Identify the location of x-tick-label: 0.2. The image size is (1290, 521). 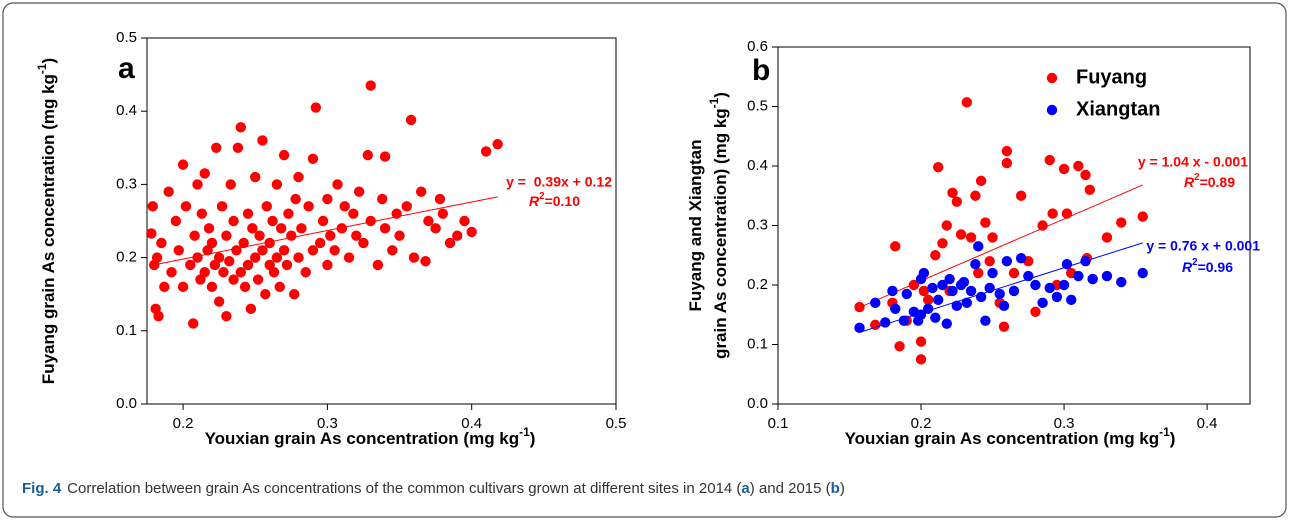
(183, 423).